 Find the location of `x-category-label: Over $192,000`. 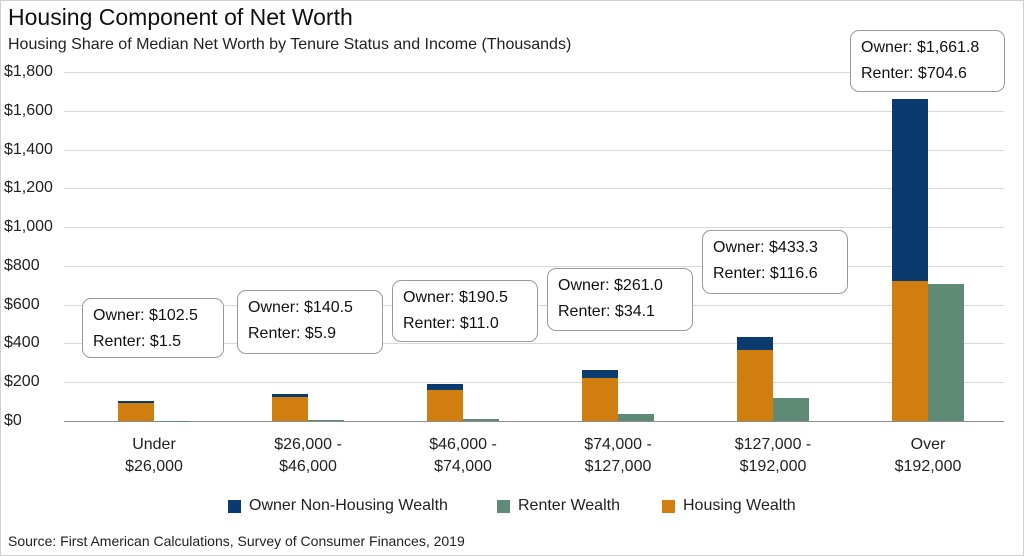

x-category-label: Over $192,000 is located at coordinates (928, 456).